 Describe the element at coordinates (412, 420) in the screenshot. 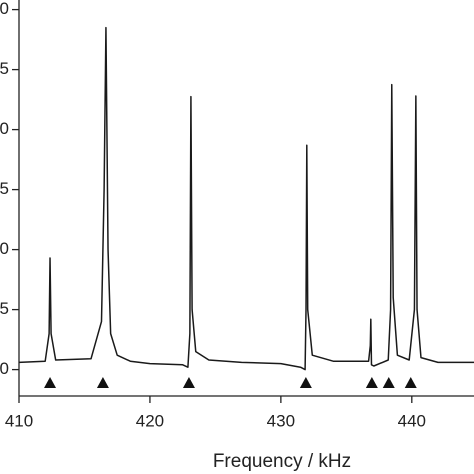

I see `x-tick-label: 440` at that location.